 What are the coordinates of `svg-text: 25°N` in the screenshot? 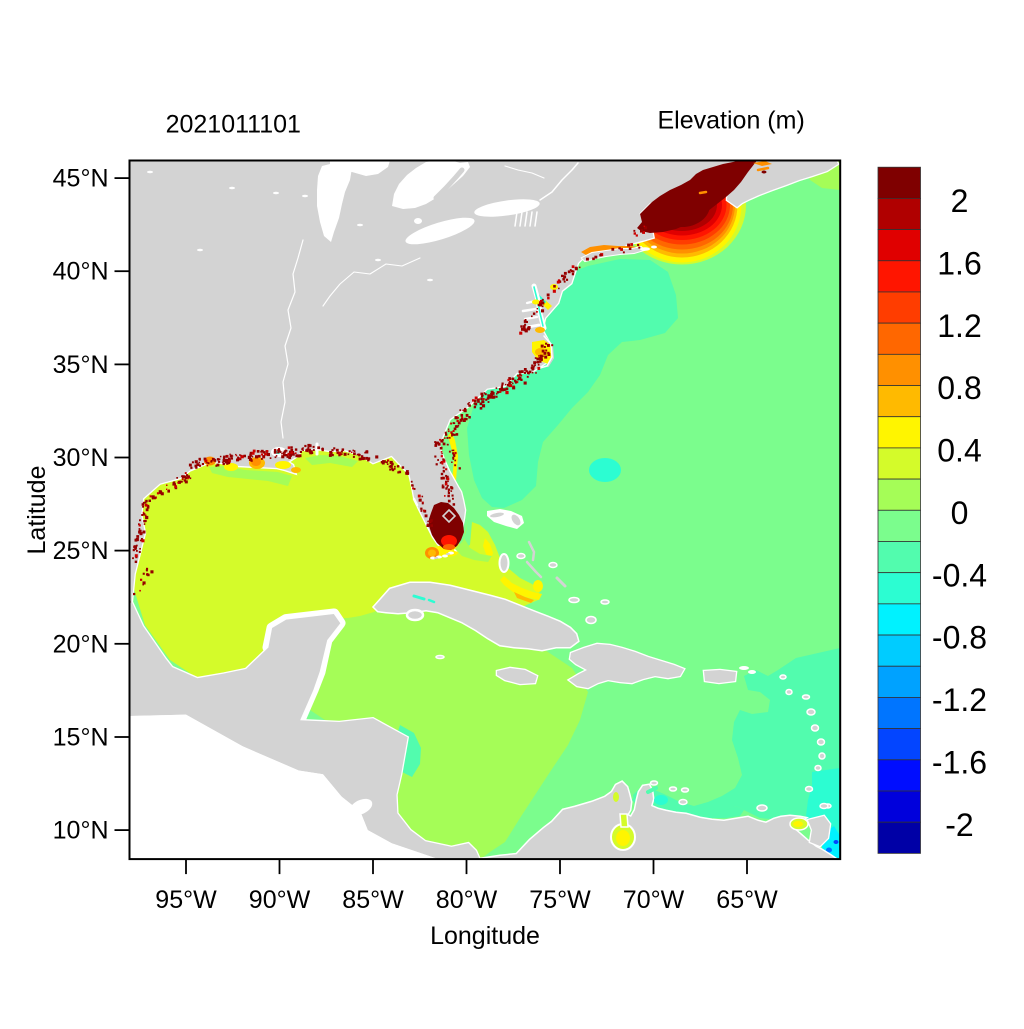 It's located at (81, 551).